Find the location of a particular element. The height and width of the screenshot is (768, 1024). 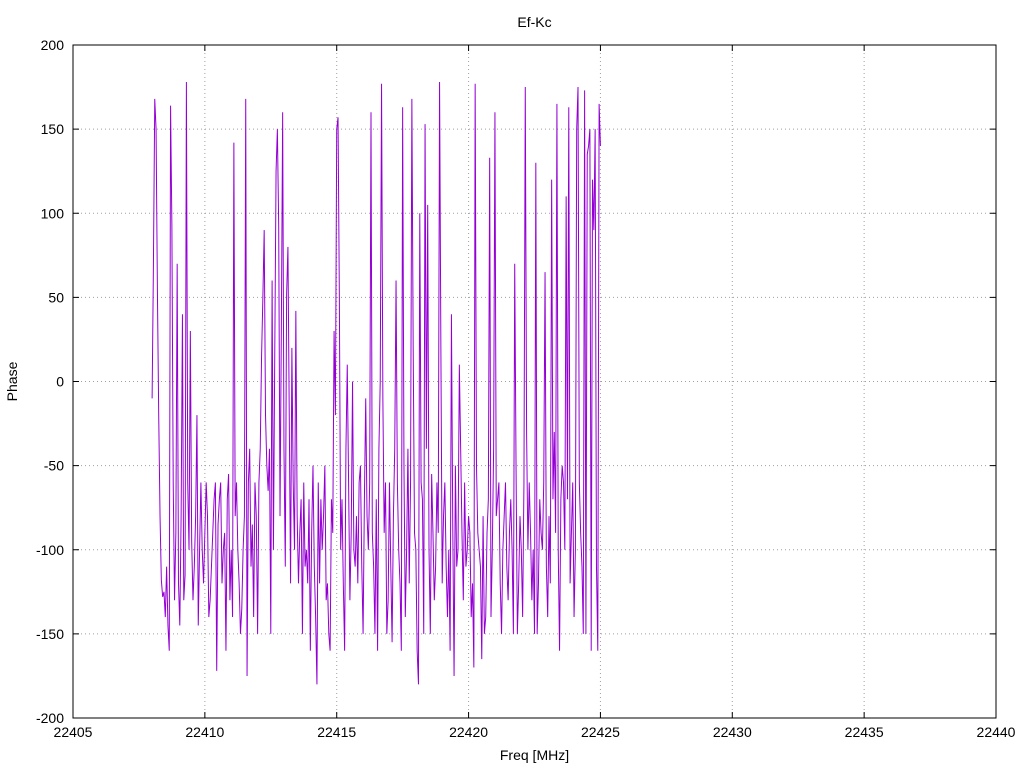

x-tick-label: 22420 is located at coordinates (468, 732).